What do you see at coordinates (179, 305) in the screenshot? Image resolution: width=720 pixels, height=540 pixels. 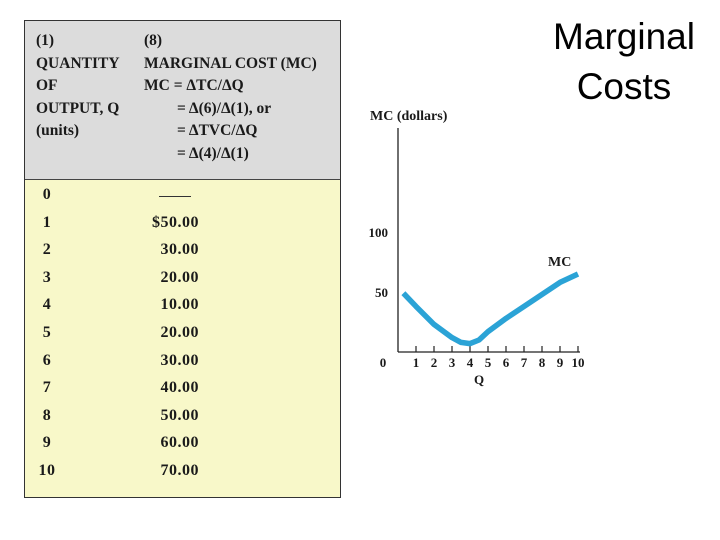 I see `marginal-cost-cell: 10.00` at bounding box center [179, 305].